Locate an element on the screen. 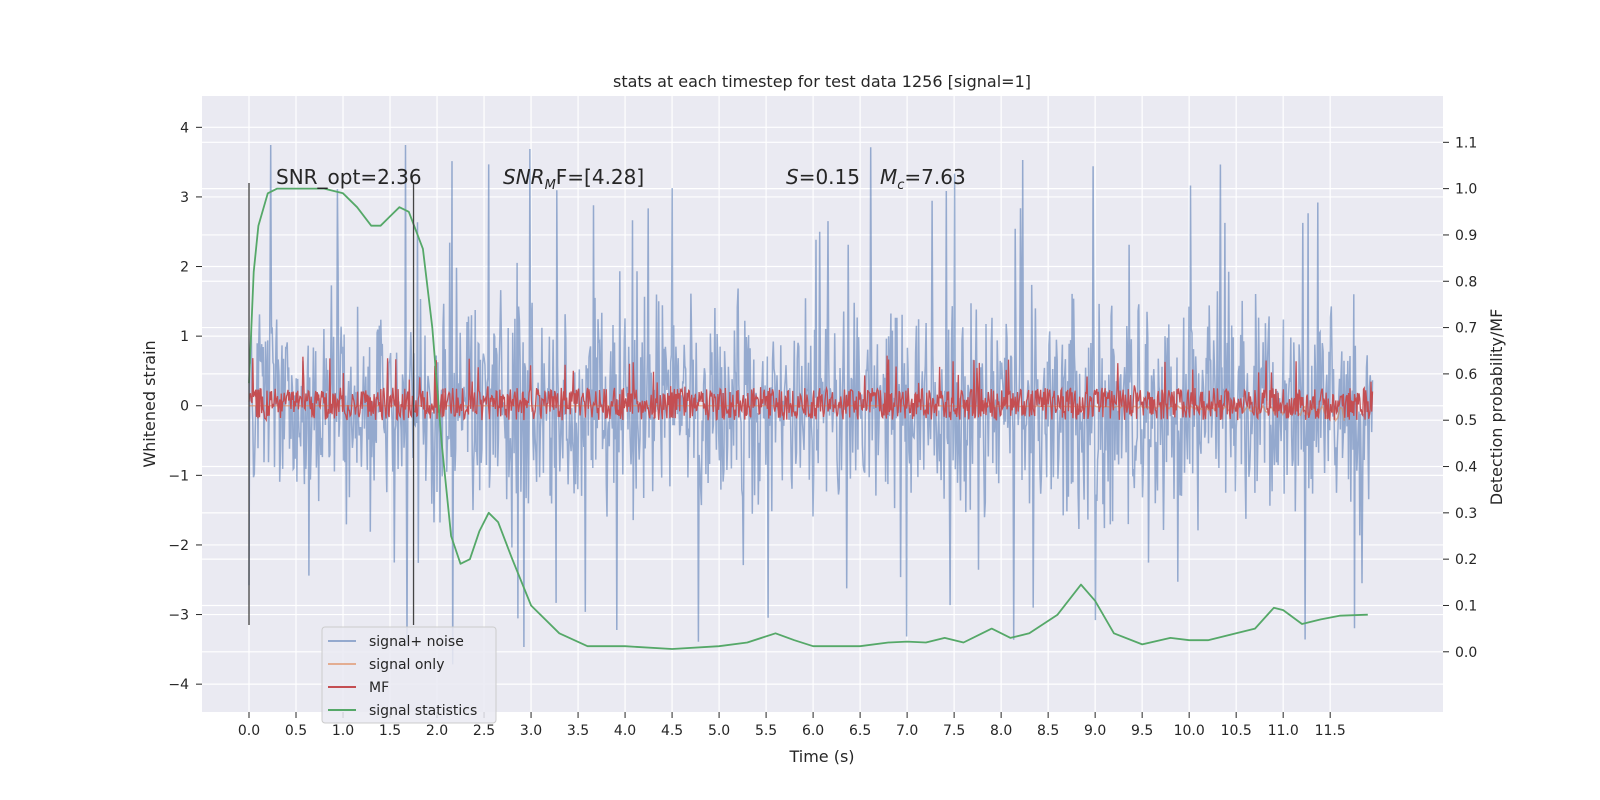 The width and height of the screenshot is (1600, 800). x-tick-label: 6.0 is located at coordinates (813, 731).